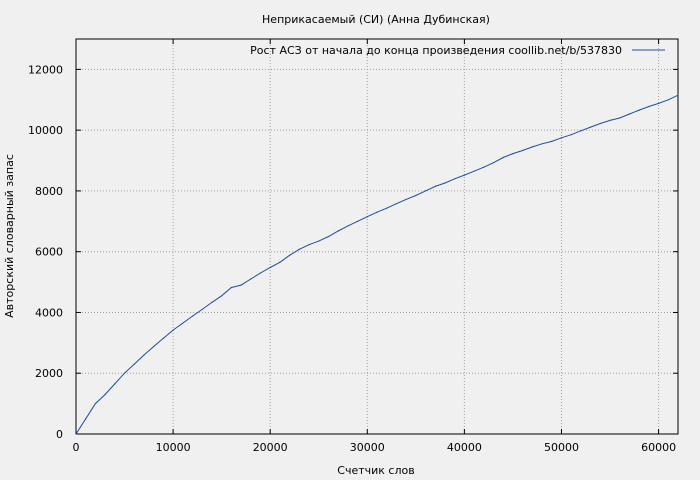  I want to click on chart-title: Неприкасаемый (СИ) (Анна Дубинская), so click(376, 19).